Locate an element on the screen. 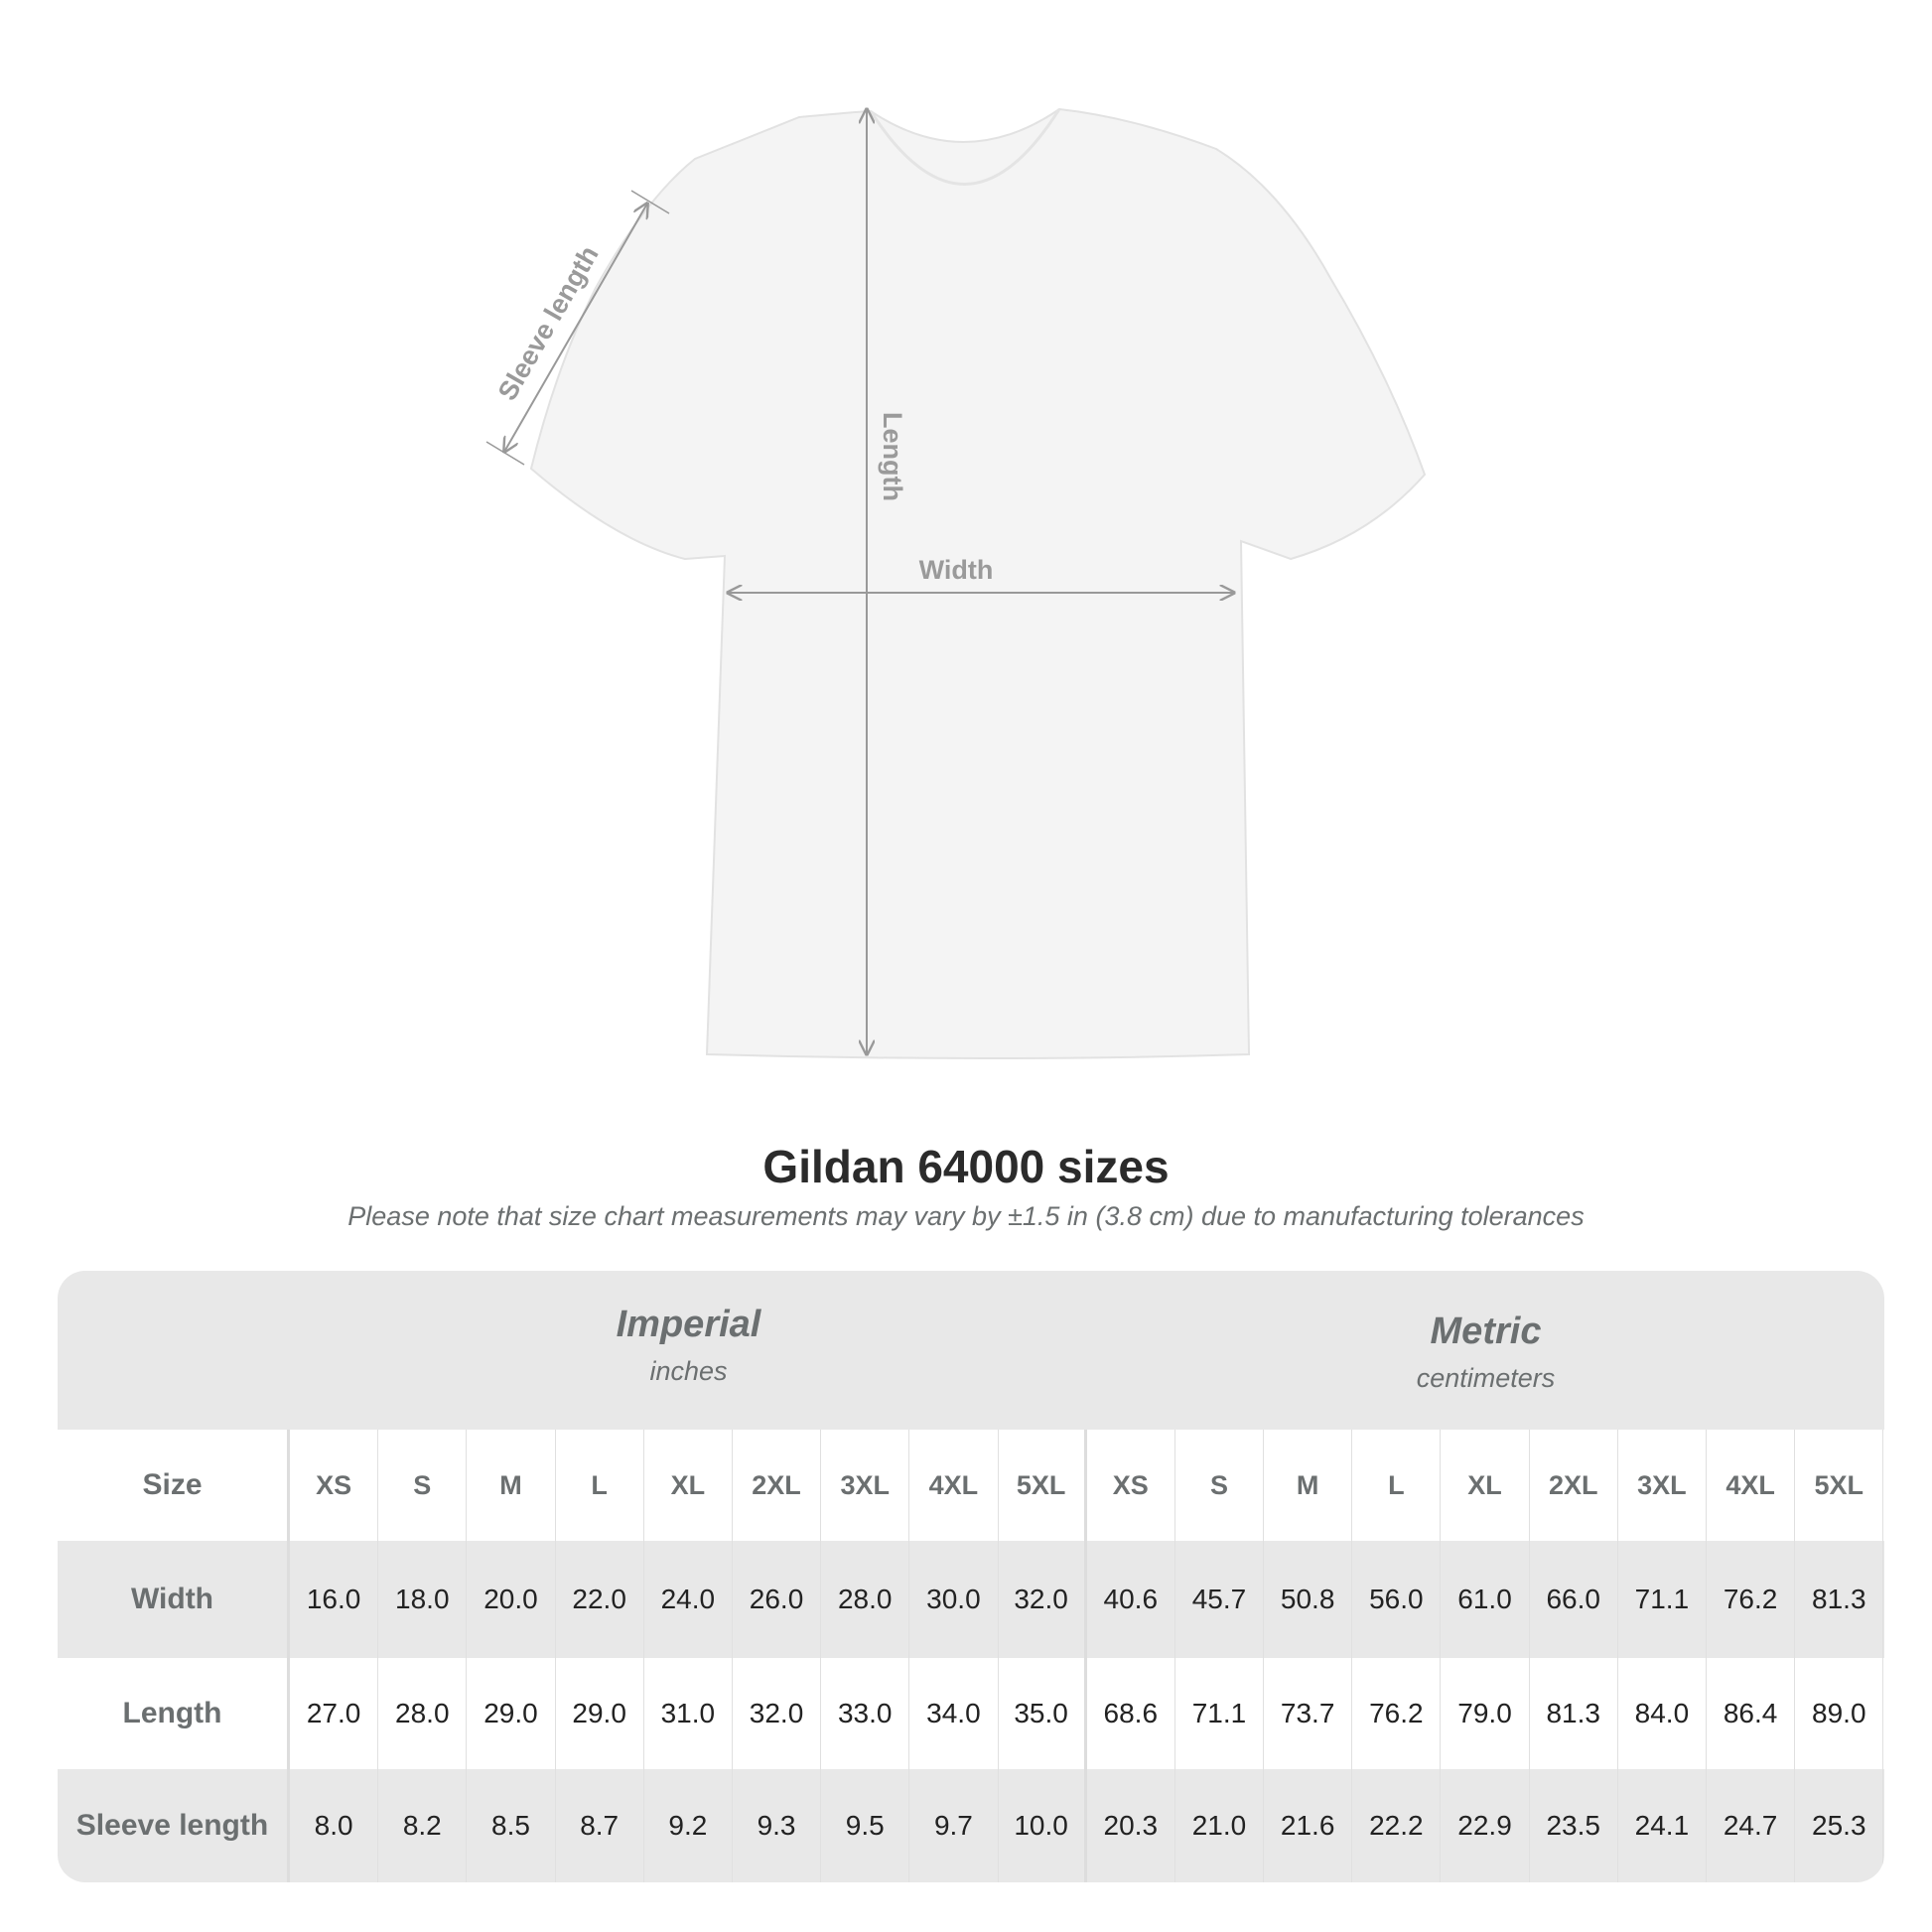 The image size is (1932, 1932). table-cell: 45.7 is located at coordinates (1220, 1600).